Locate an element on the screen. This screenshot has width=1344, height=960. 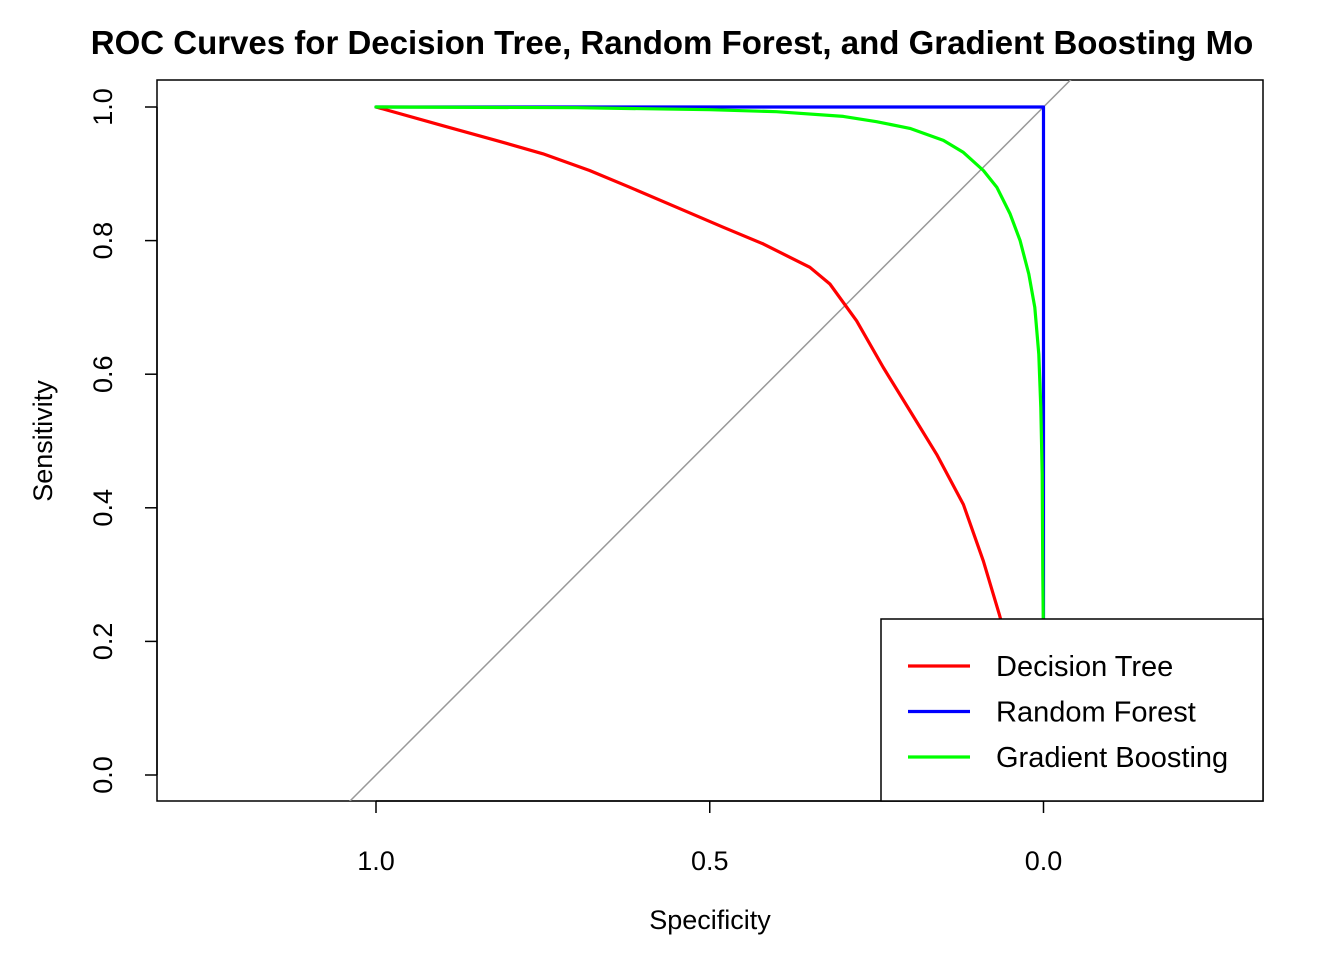
x-tick-label: 1.0 is located at coordinates (376, 861).